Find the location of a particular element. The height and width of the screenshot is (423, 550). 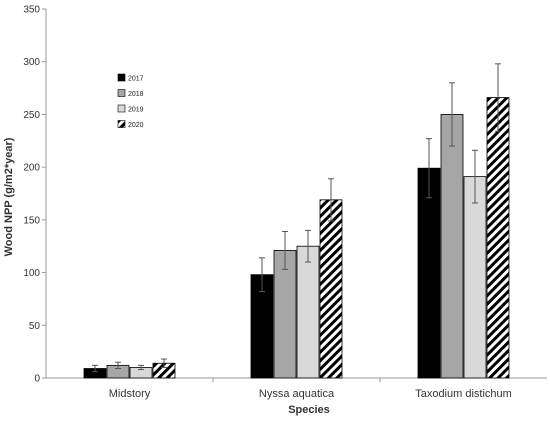

y-axis-title: Wood NPP (g/m2*year) is located at coordinates (9, 196).